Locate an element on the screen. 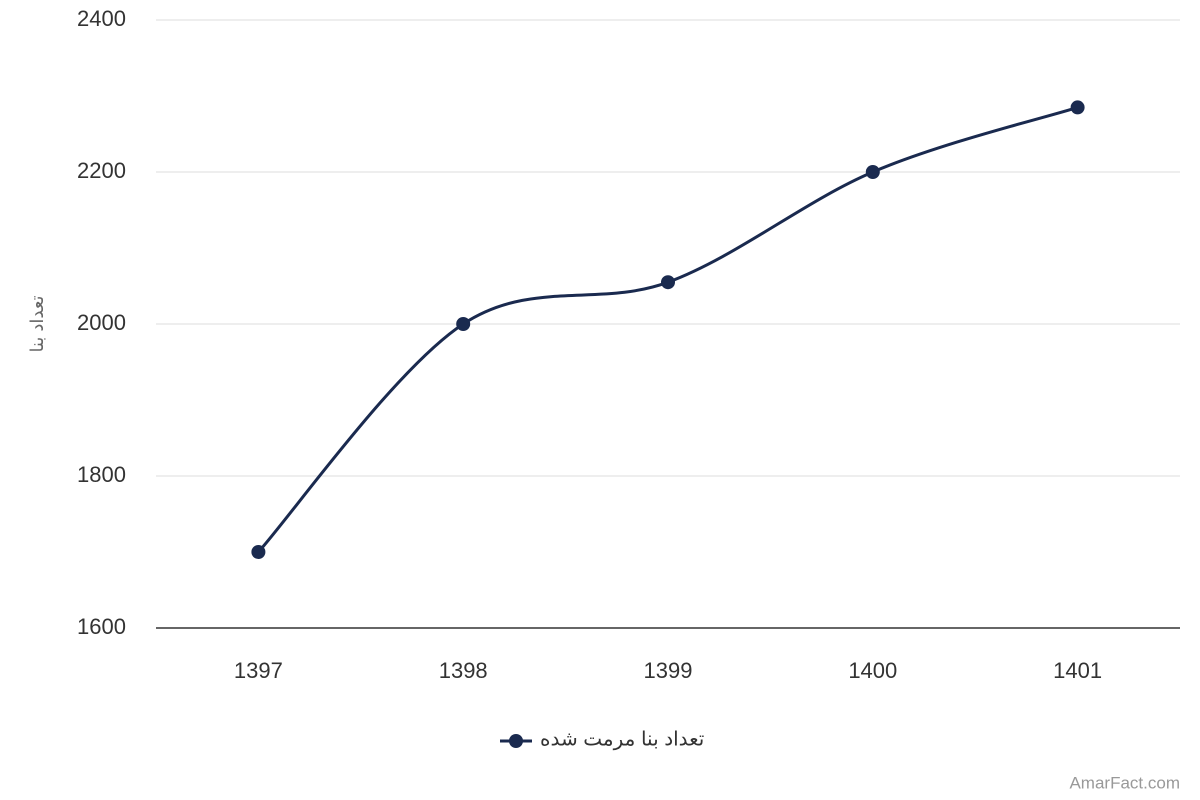 Image resolution: width=1200 pixels, height=800 pixels. x-tick-label: 1397 is located at coordinates (258, 670).